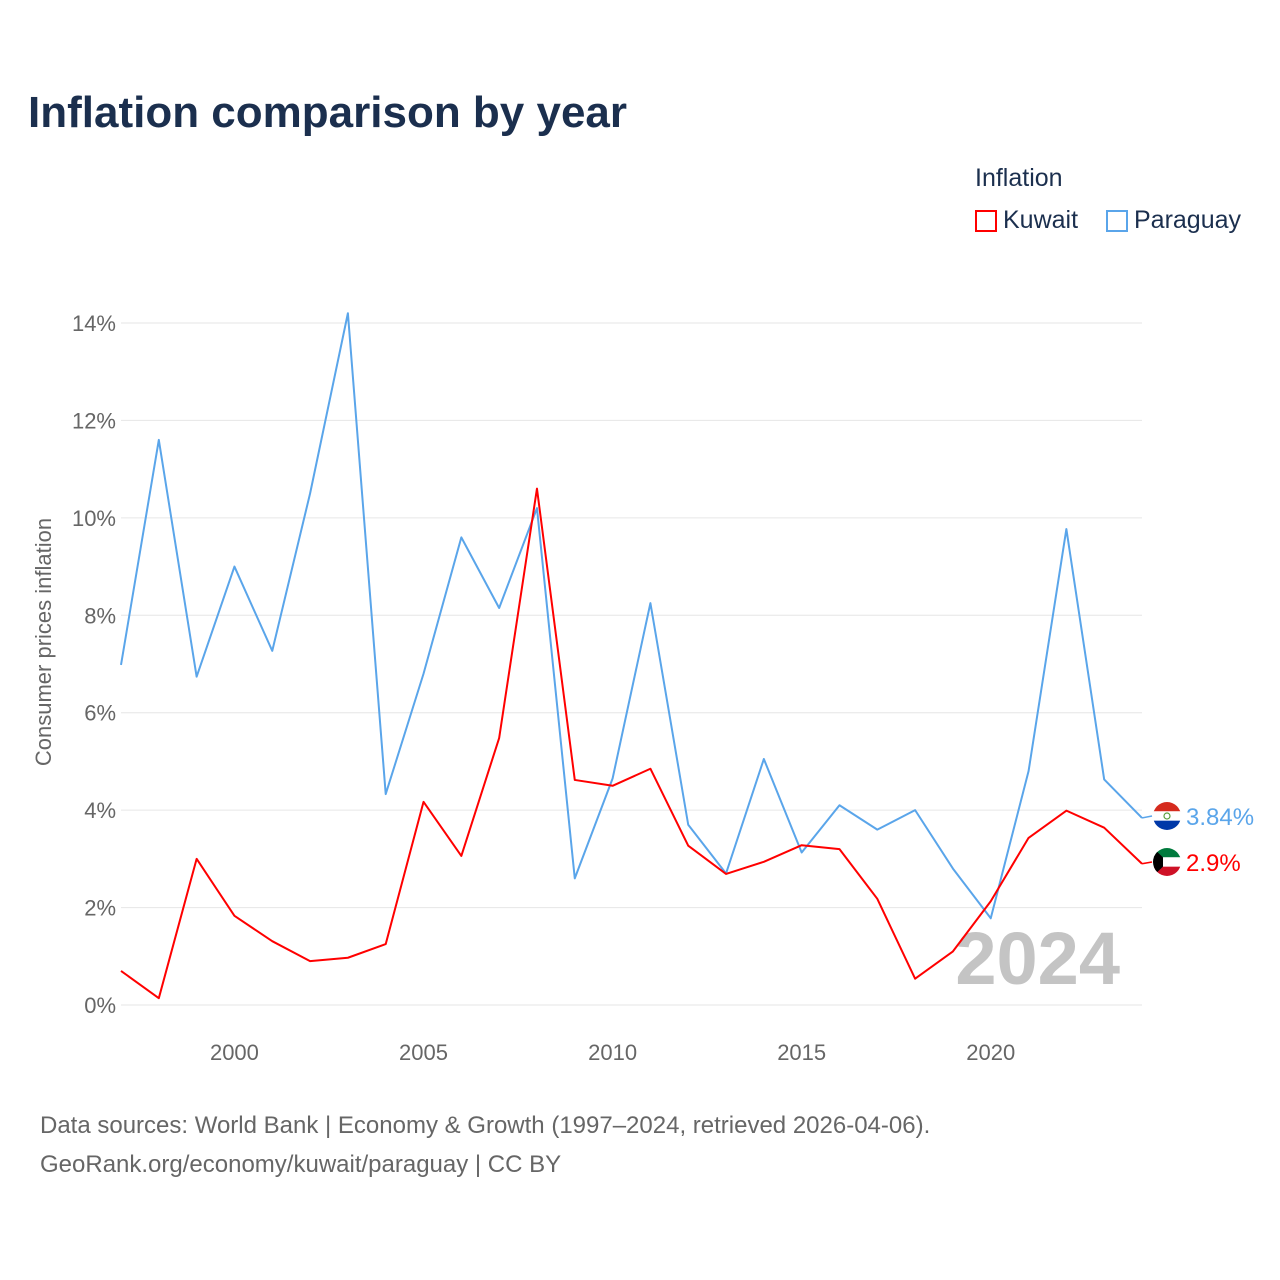 The image size is (1280, 1280). What do you see at coordinates (100, 1005) in the screenshot?
I see `y-tick-label: 0%` at bounding box center [100, 1005].